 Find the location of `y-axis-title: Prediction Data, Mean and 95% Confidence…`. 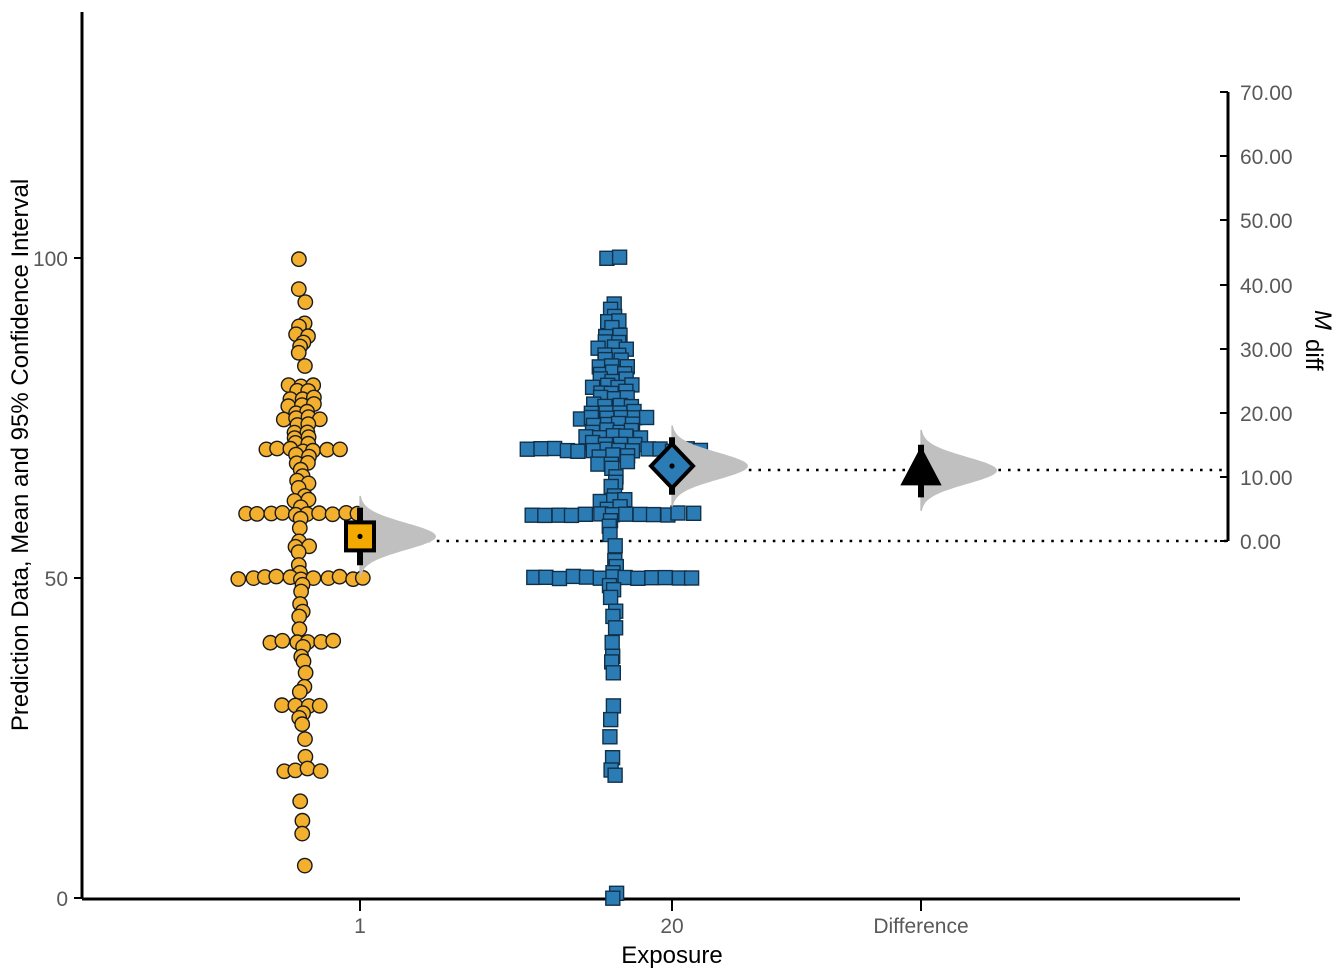

y-axis-title: Prediction Data, Mean and 95% Confidence… is located at coordinates (20, 455).